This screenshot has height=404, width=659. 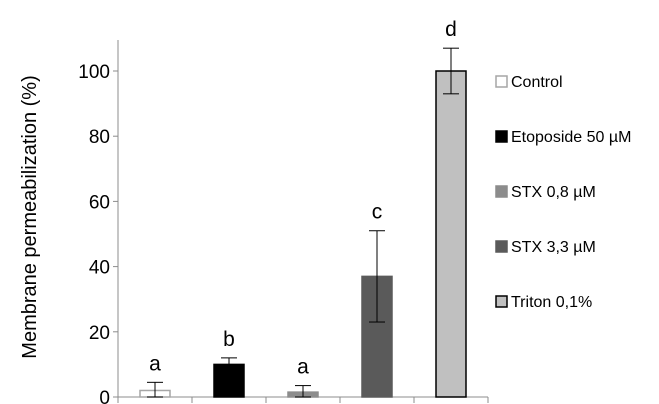 What do you see at coordinates (451, 29) in the screenshot?
I see `significance-letter: d` at bounding box center [451, 29].